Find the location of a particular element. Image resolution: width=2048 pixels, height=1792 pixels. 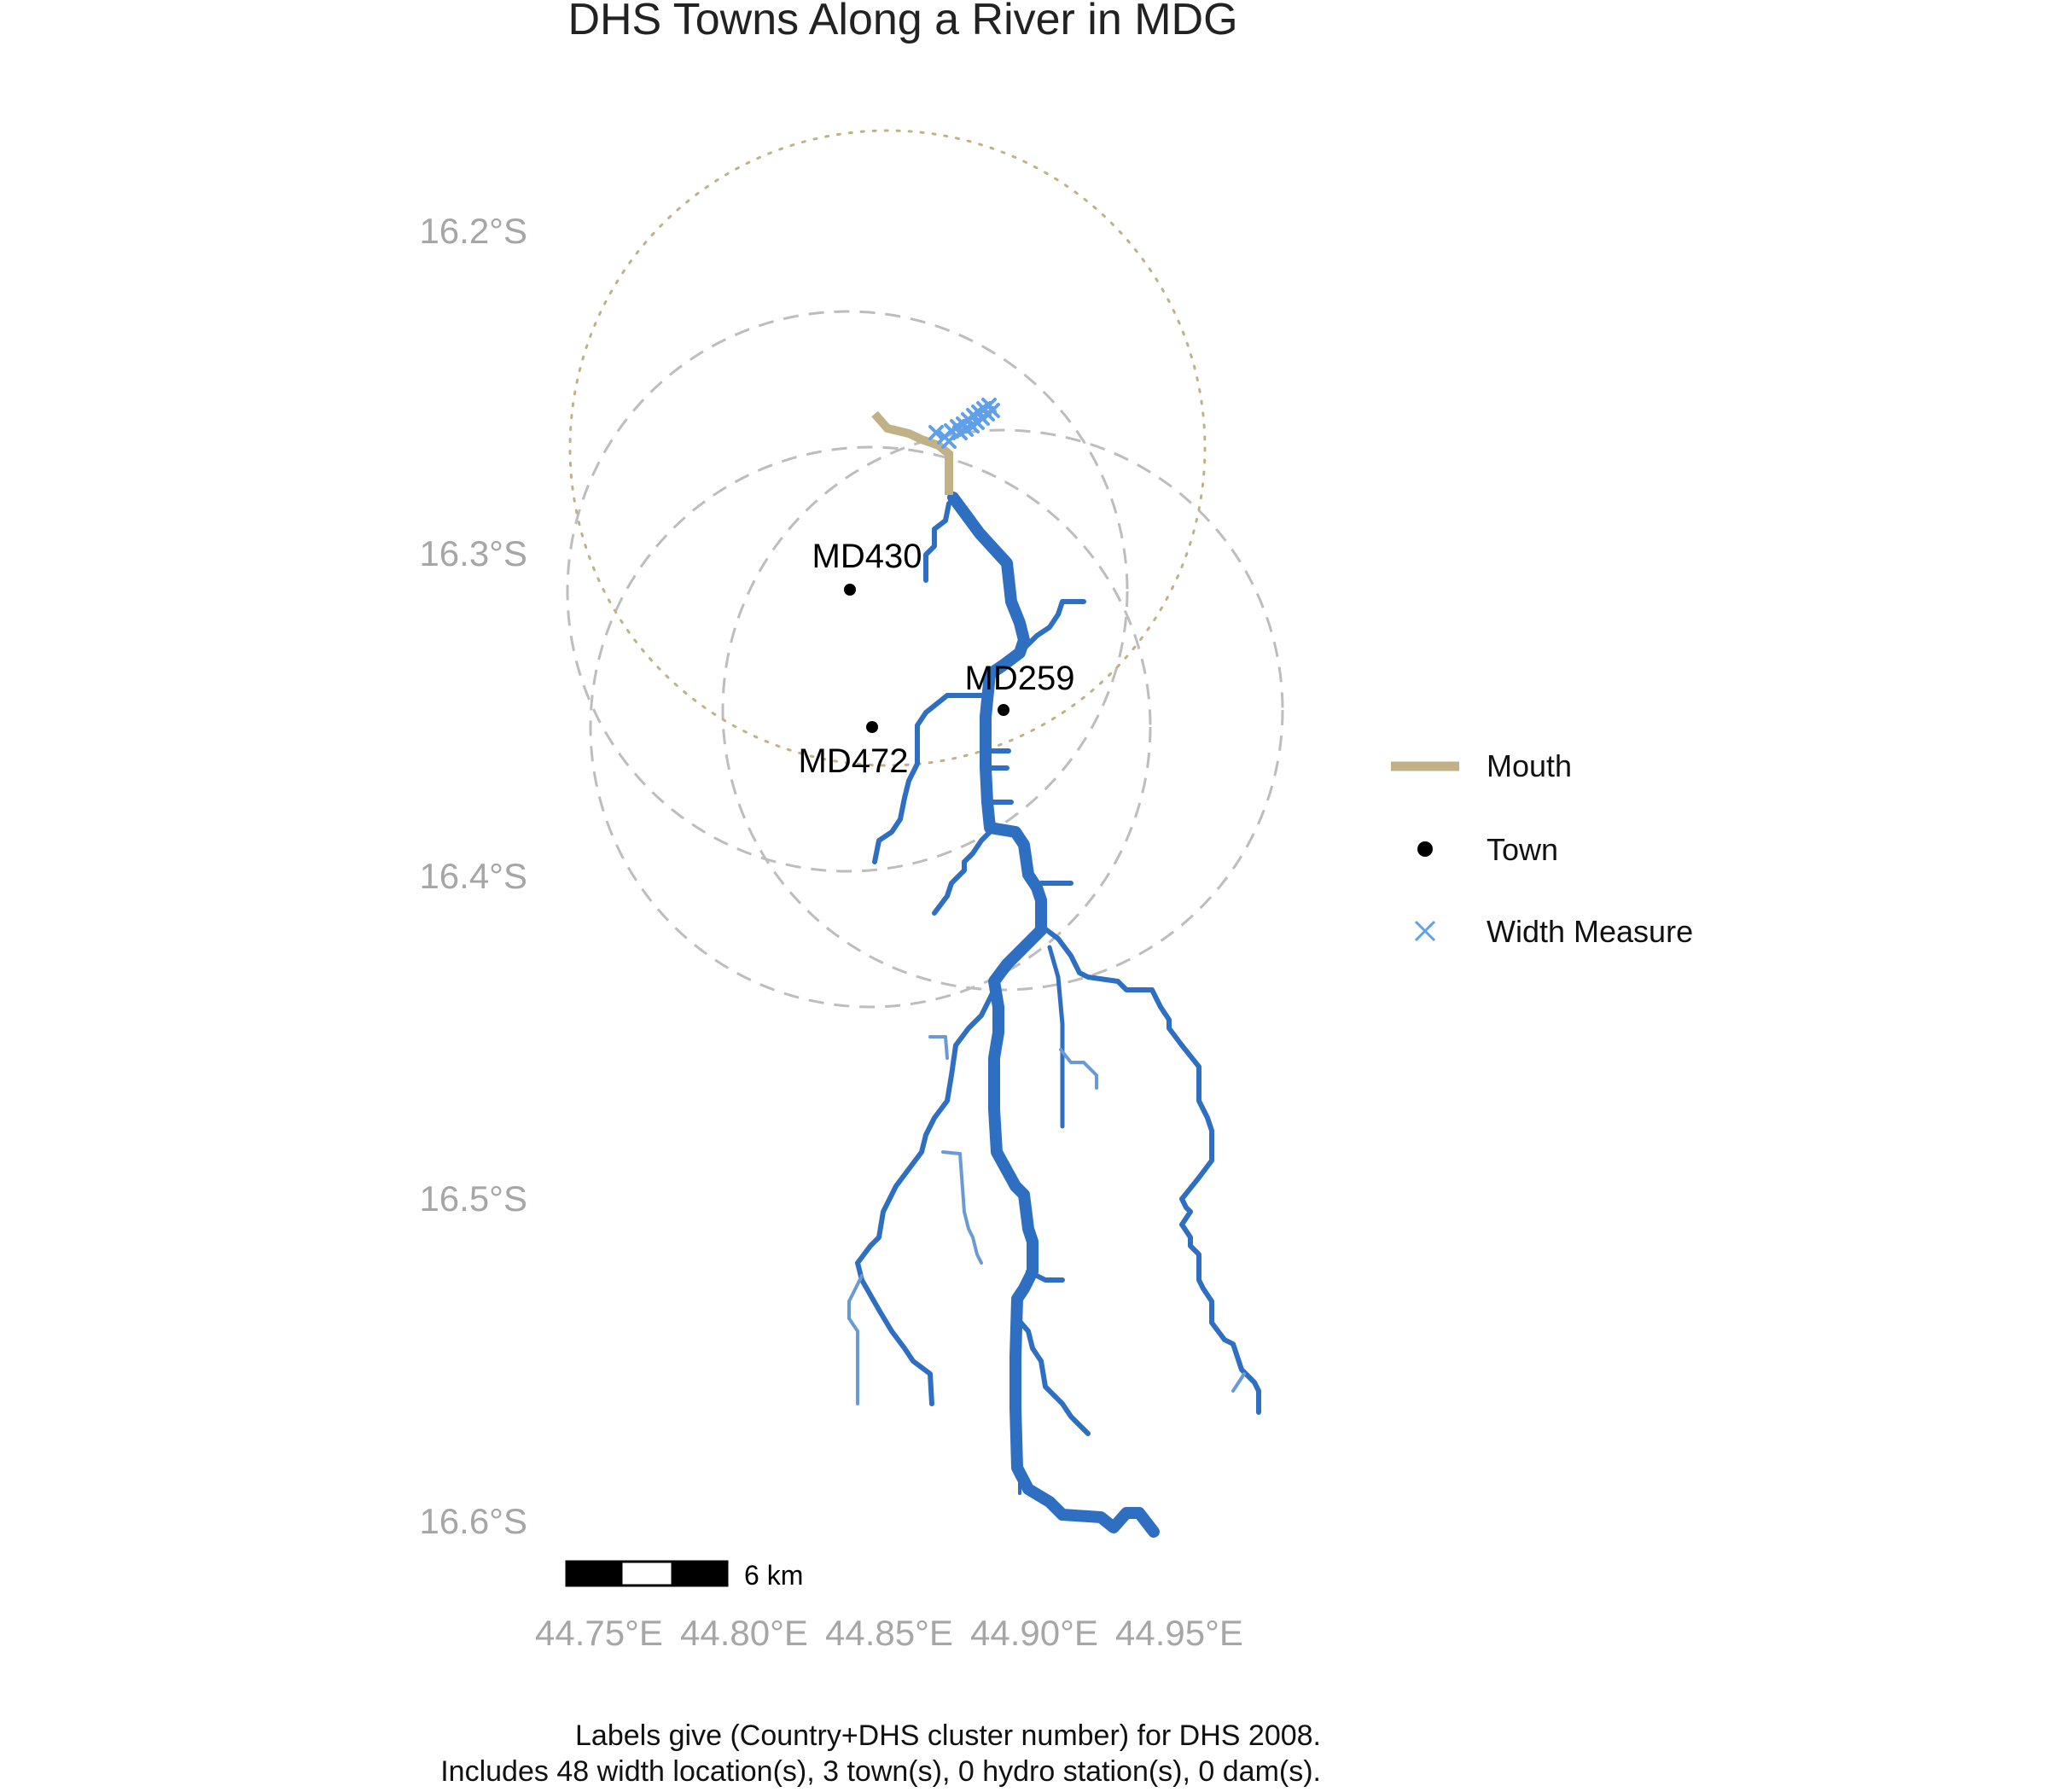

mouth-buffer-circle is located at coordinates (888, 448).